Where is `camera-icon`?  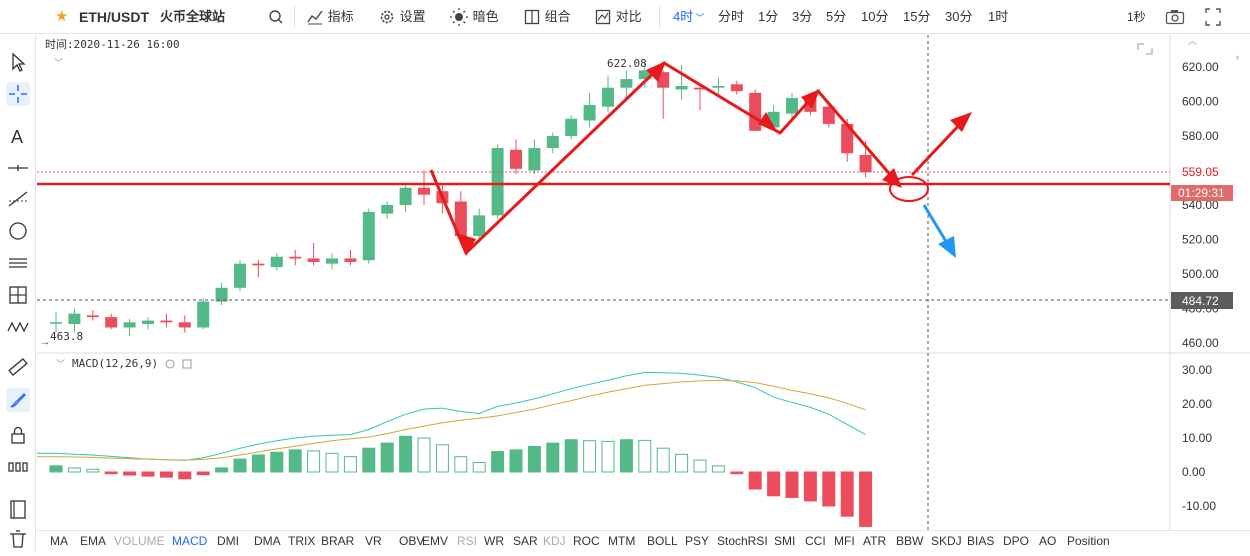 camera-icon is located at coordinates (1175, 17).